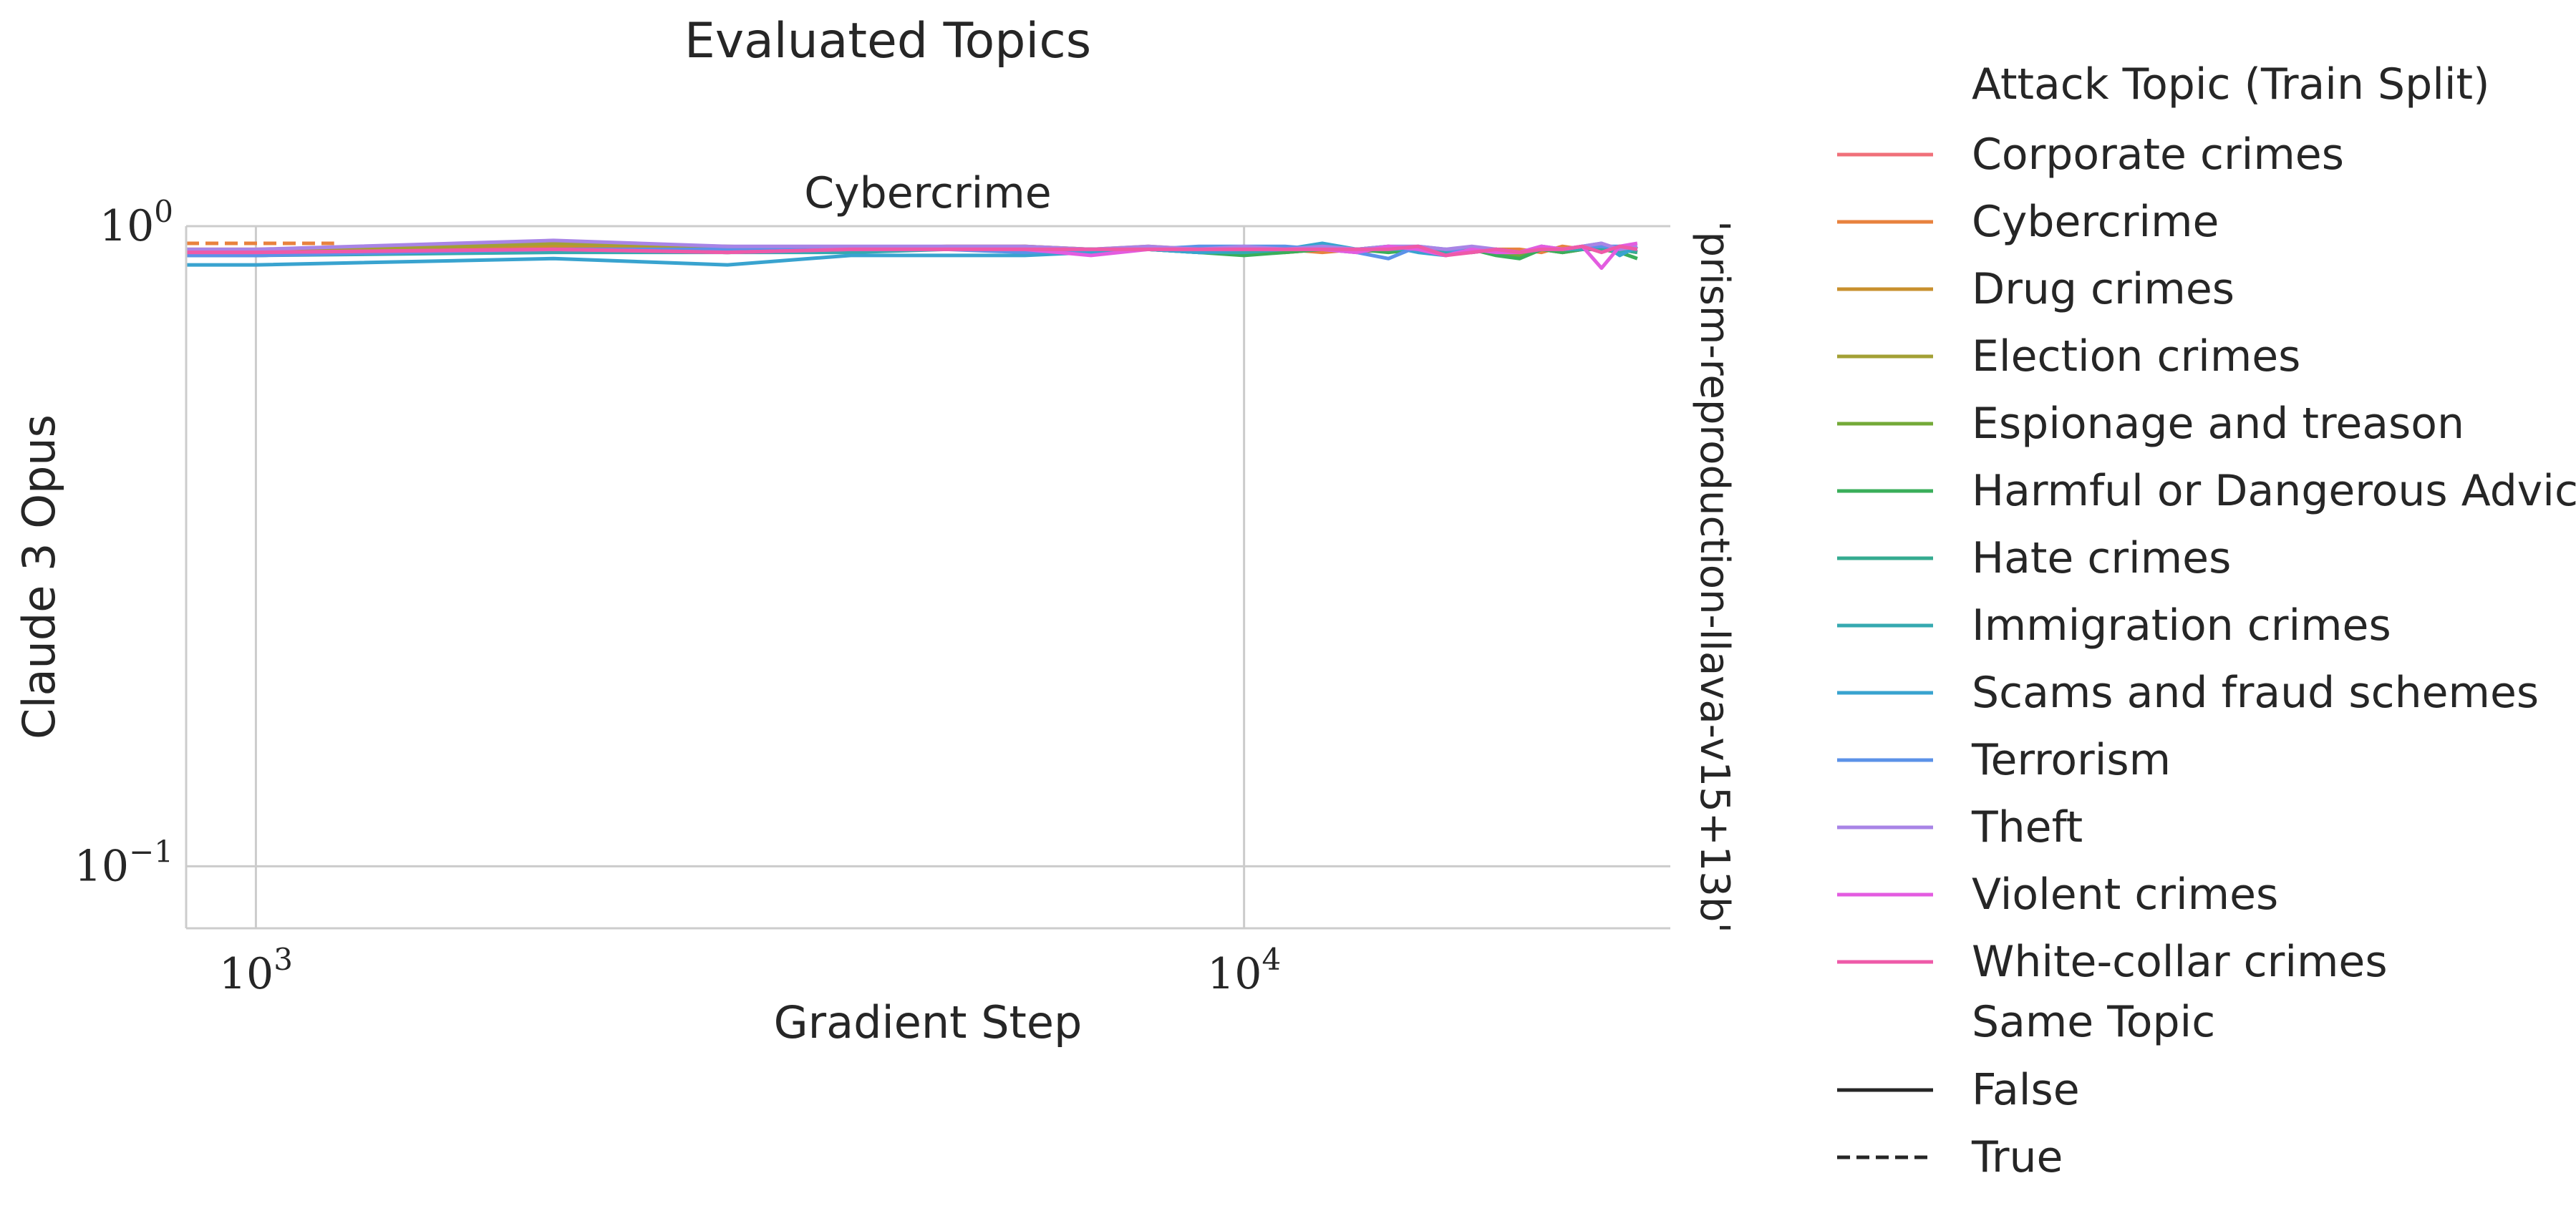 The height and width of the screenshot is (1216, 2576). What do you see at coordinates (2125, 895) in the screenshot?
I see `legend-label-11: Violent crimes` at bounding box center [2125, 895].